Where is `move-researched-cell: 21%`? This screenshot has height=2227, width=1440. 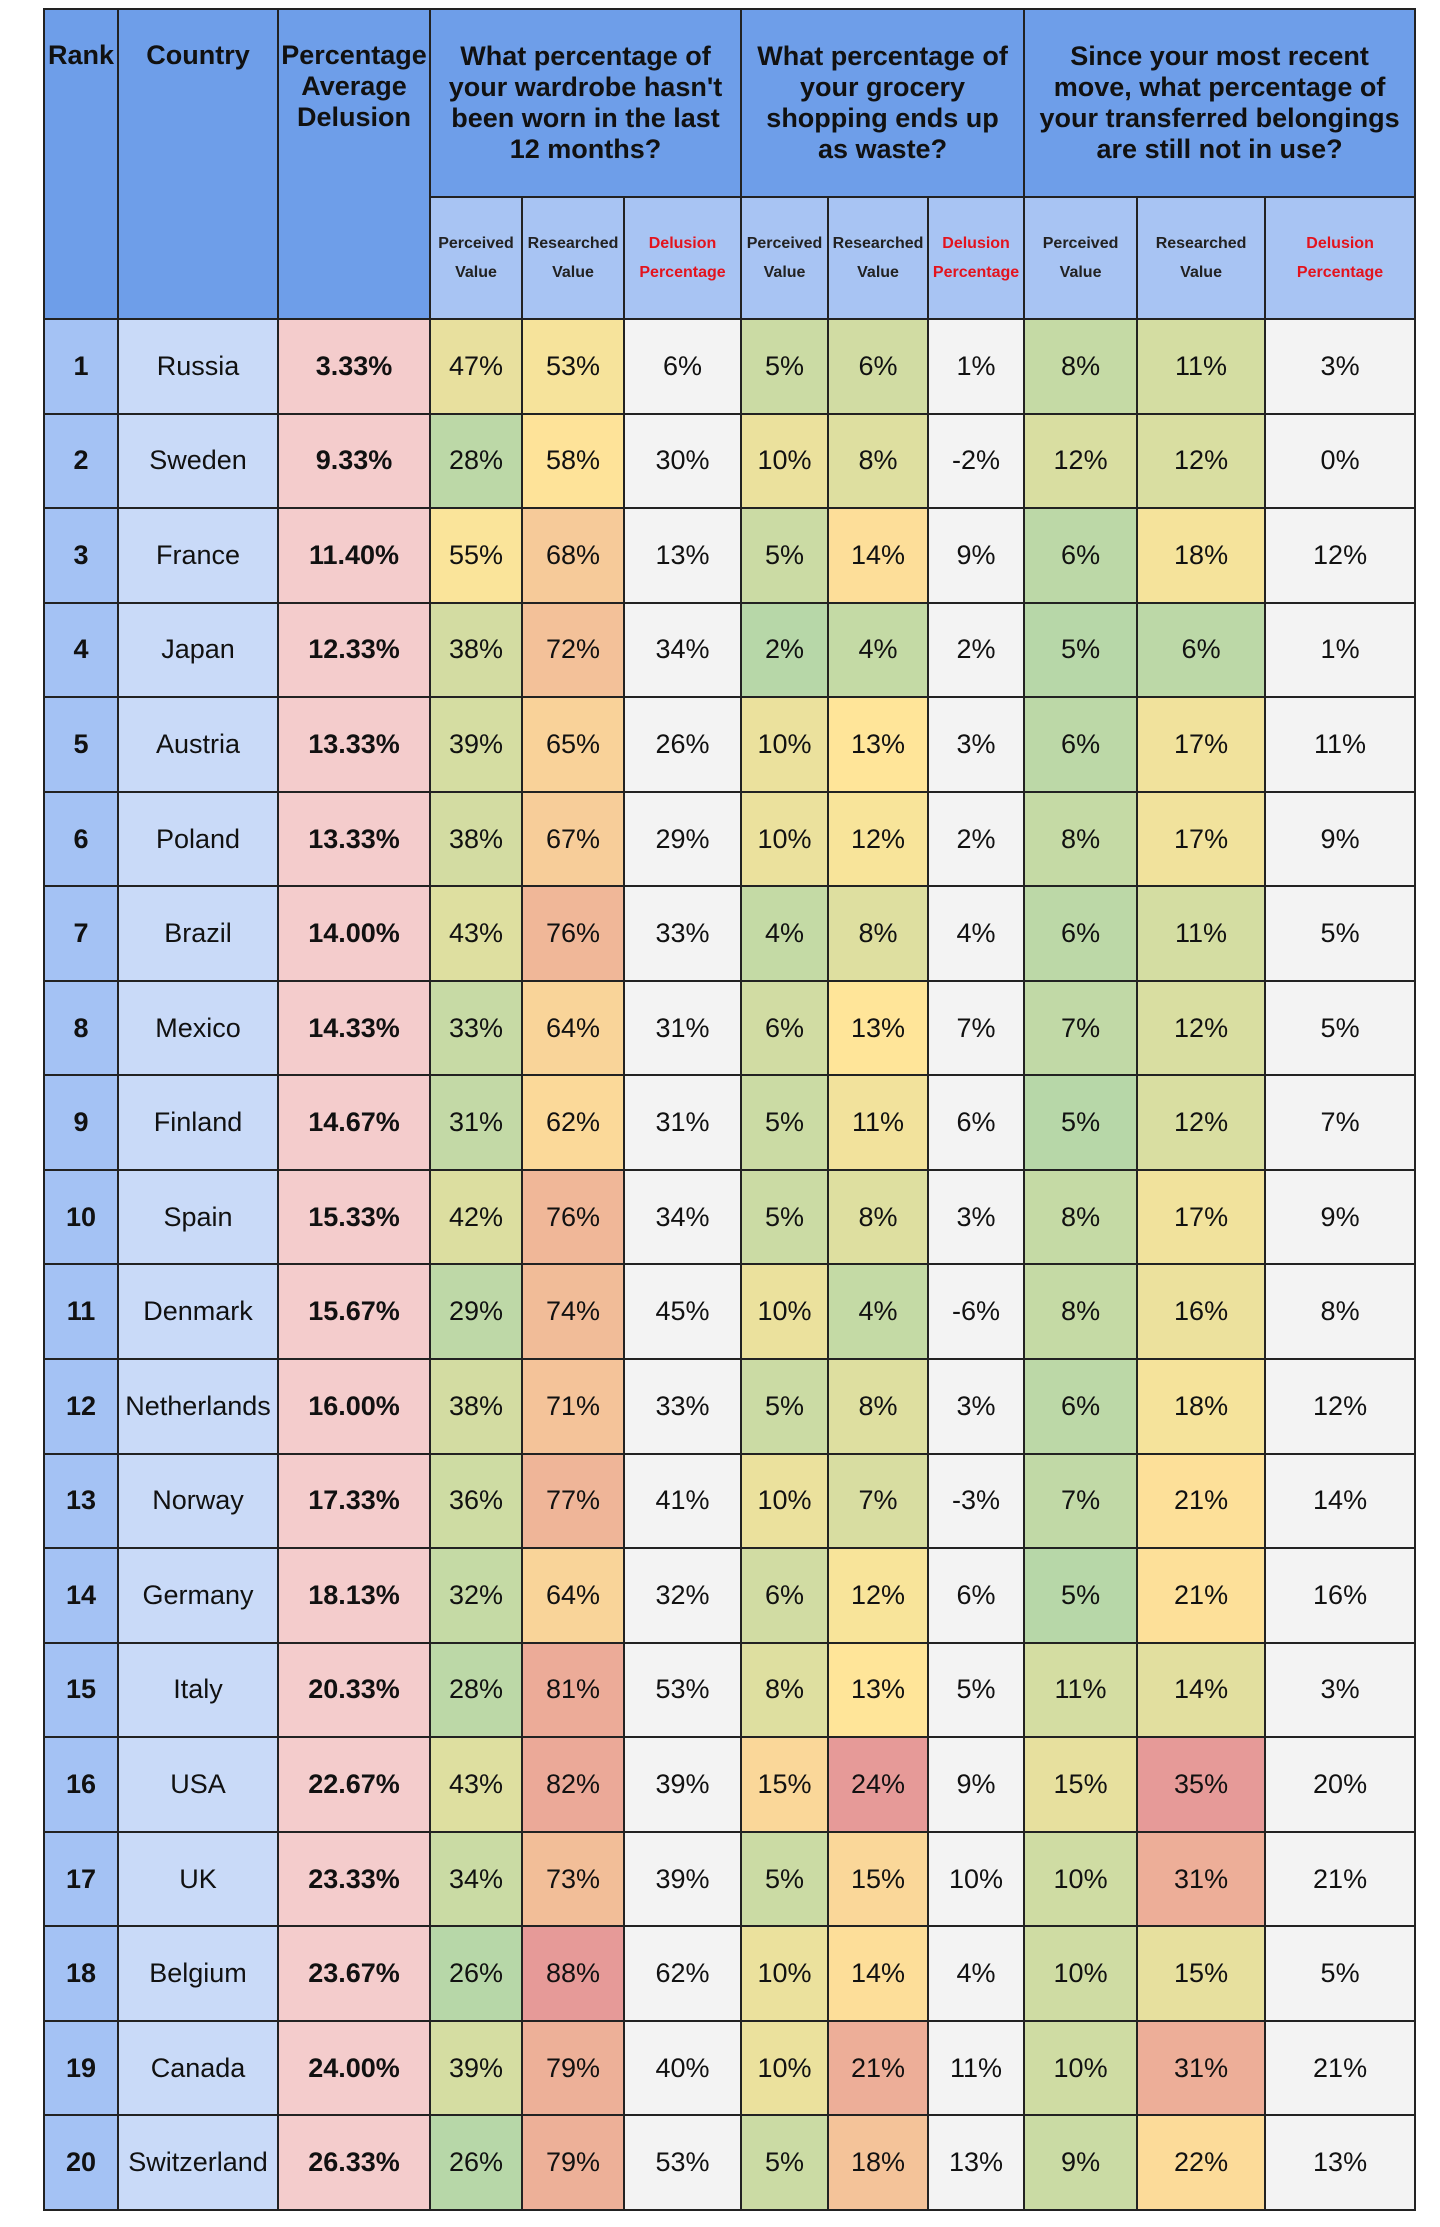 move-researched-cell: 21% is located at coordinates (1201, 1595).